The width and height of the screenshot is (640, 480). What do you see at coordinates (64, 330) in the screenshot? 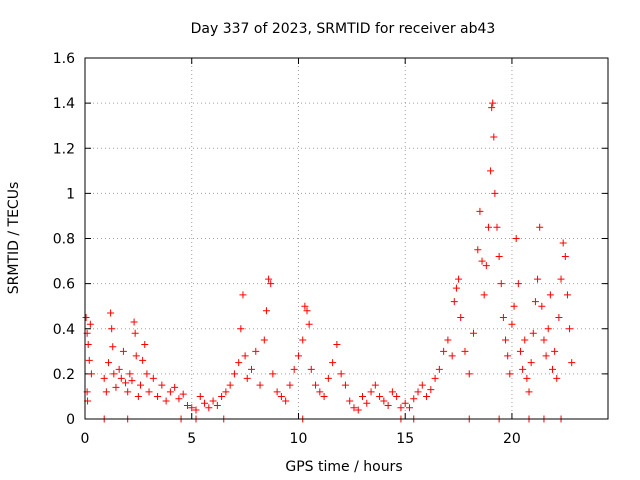
I see `y-tick-label: 0.4` at bounding box center [64, 330].